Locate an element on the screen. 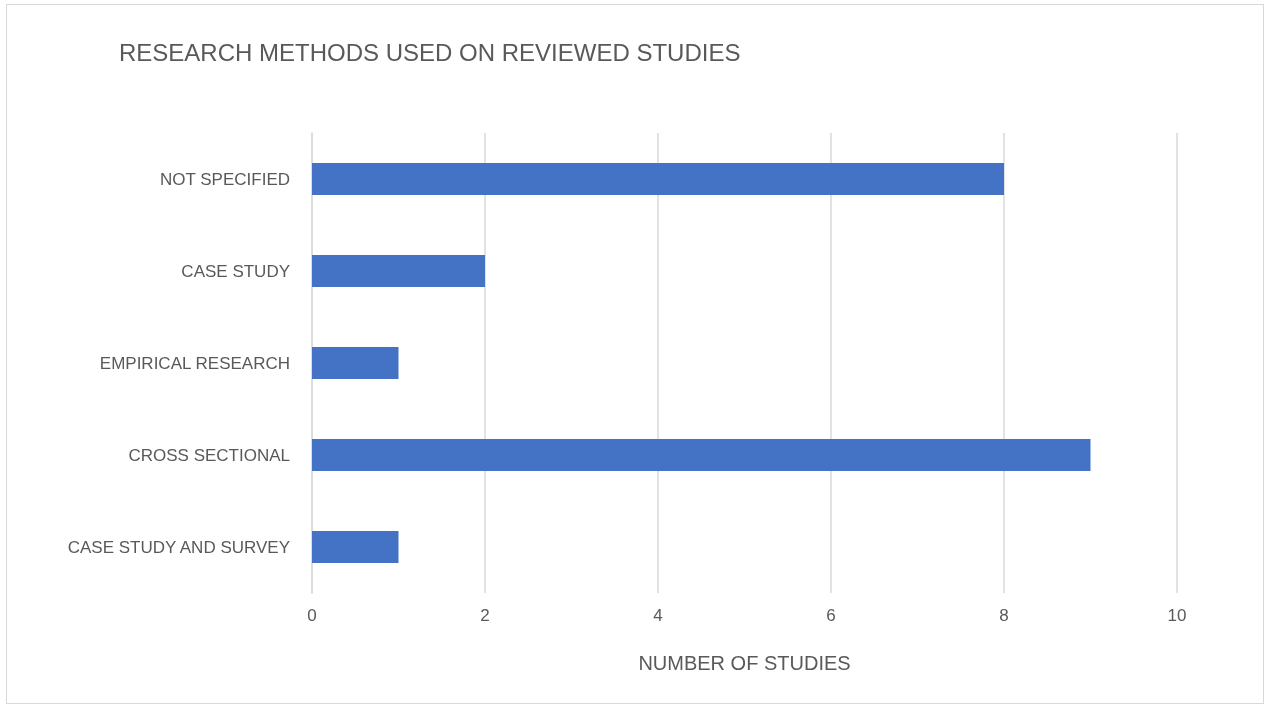 The image size is (1269, 706). y-tick-label: CROSS SECTIONAL is located at coordinates (209, 455).